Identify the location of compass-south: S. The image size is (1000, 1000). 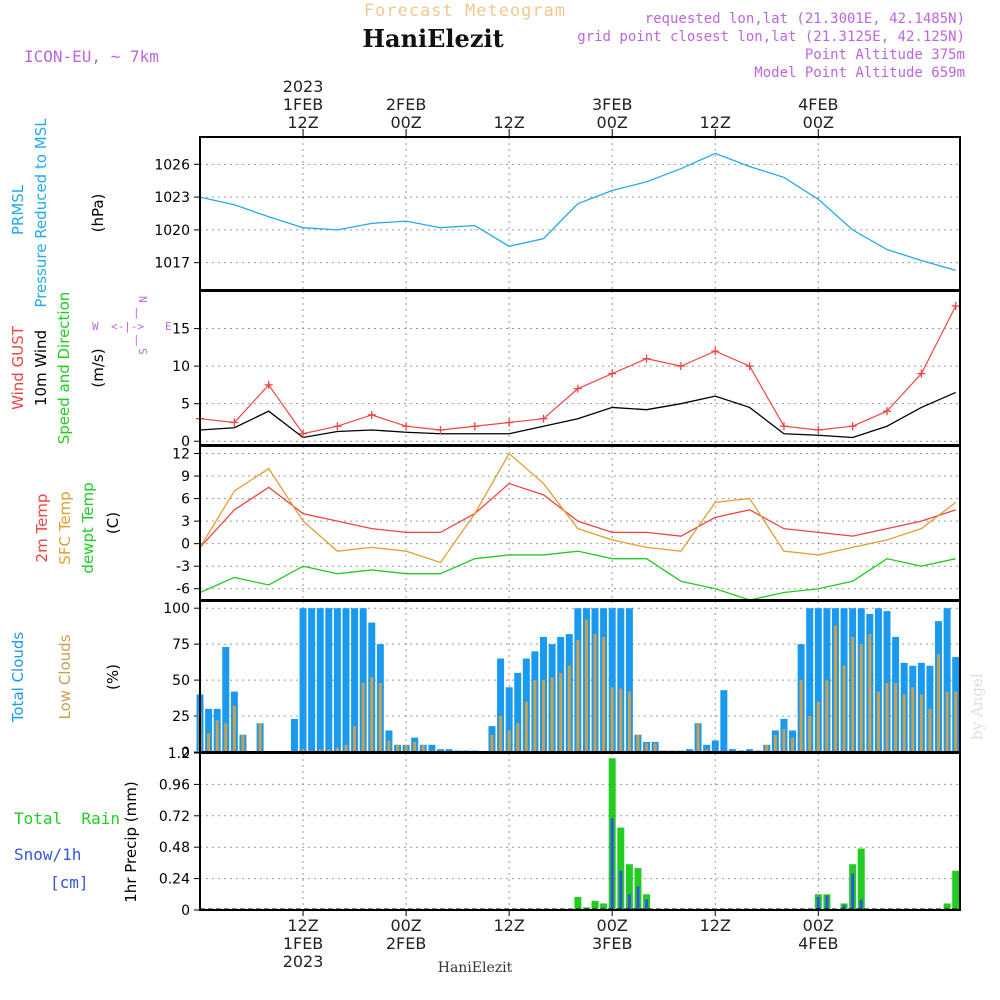
(142, 351).